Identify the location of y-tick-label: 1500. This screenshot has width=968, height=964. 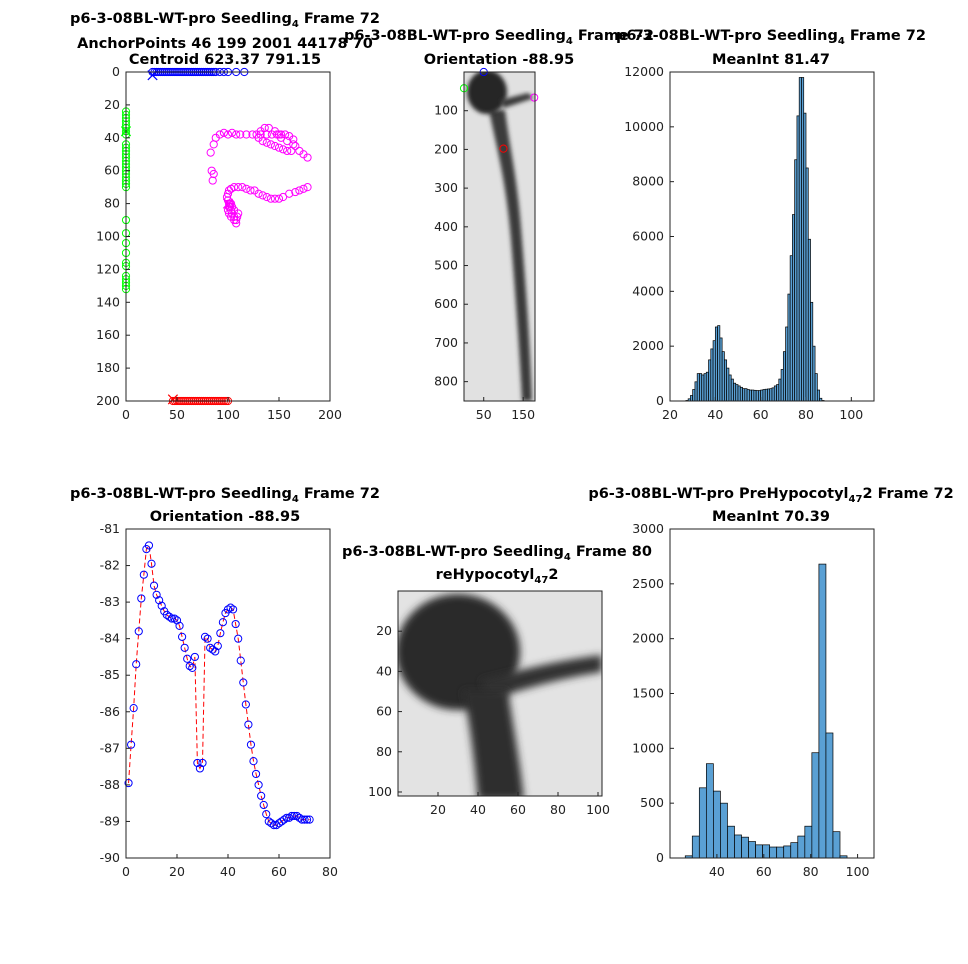
(648, 693).